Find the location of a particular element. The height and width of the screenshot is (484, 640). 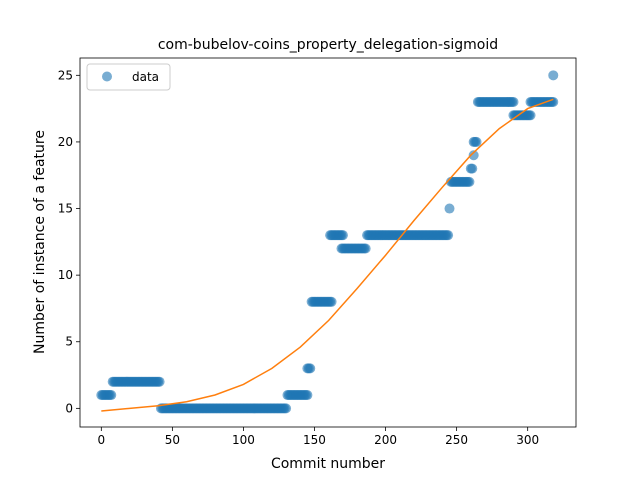

legend-label-data: data is located at coordinates (145, 77).